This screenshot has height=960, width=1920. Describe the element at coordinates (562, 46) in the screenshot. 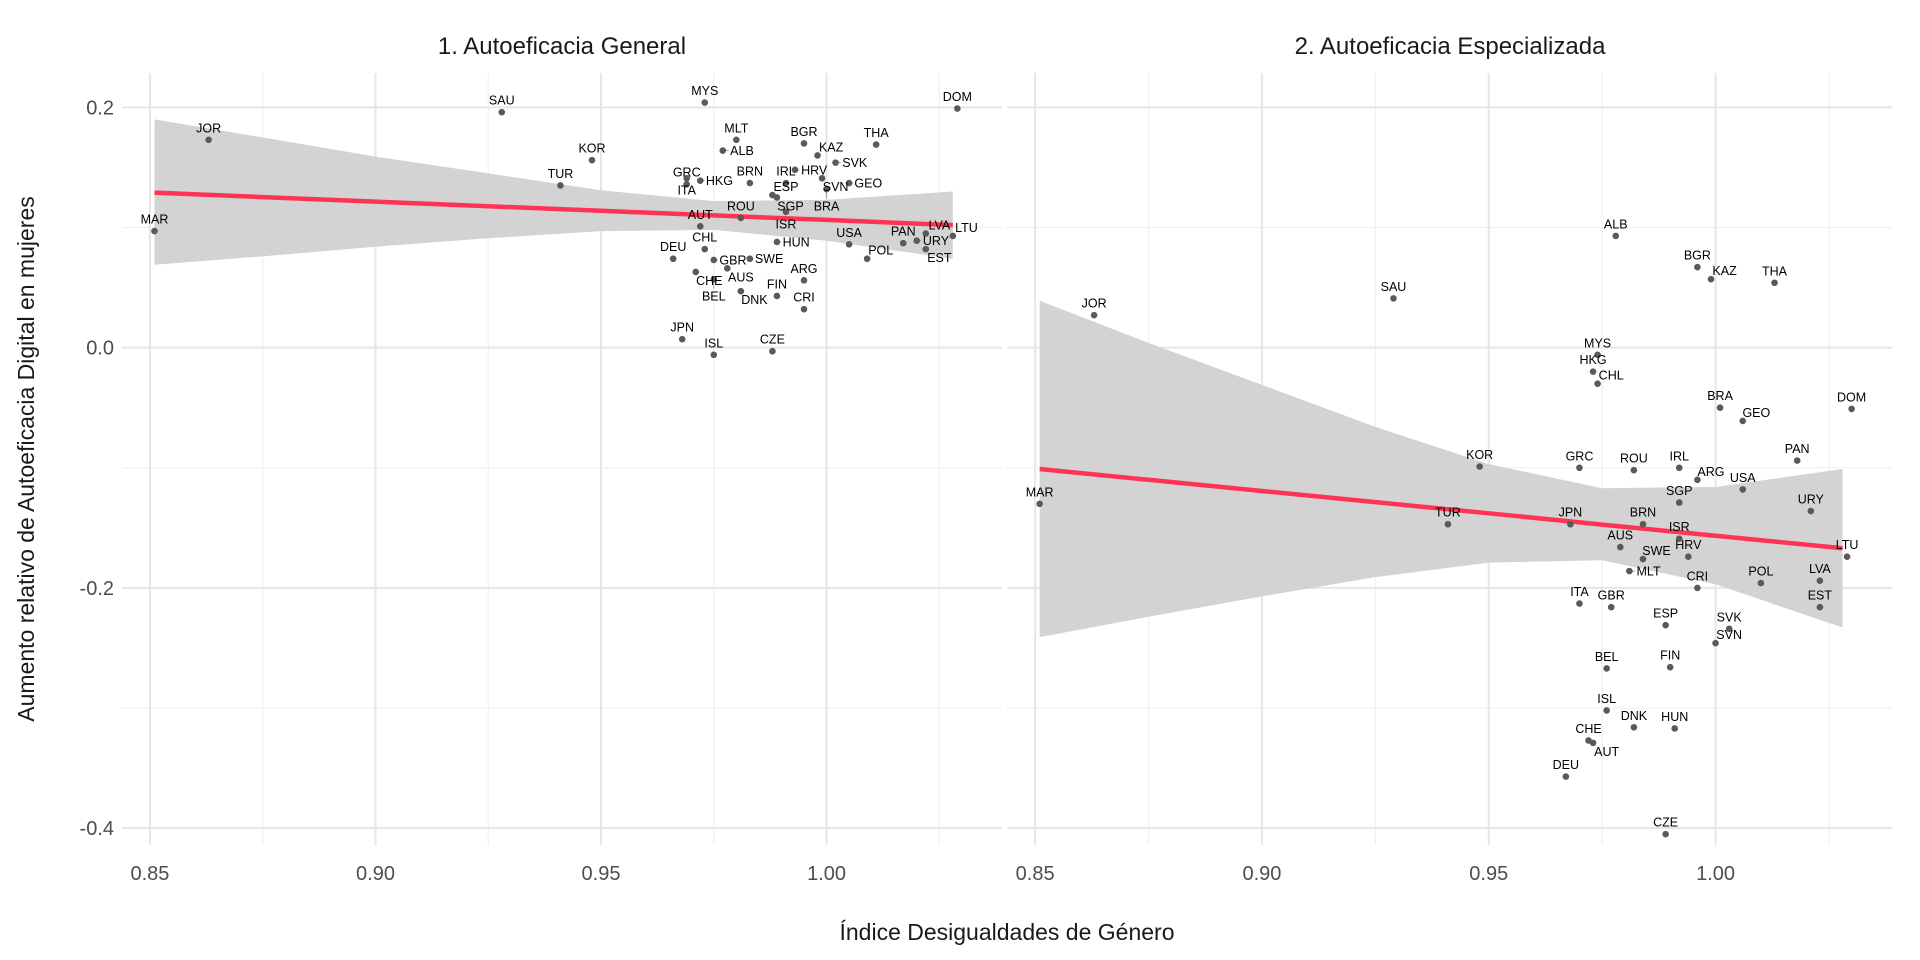

I see `panel-1-title: 1. Autoeficacia General` at that location.